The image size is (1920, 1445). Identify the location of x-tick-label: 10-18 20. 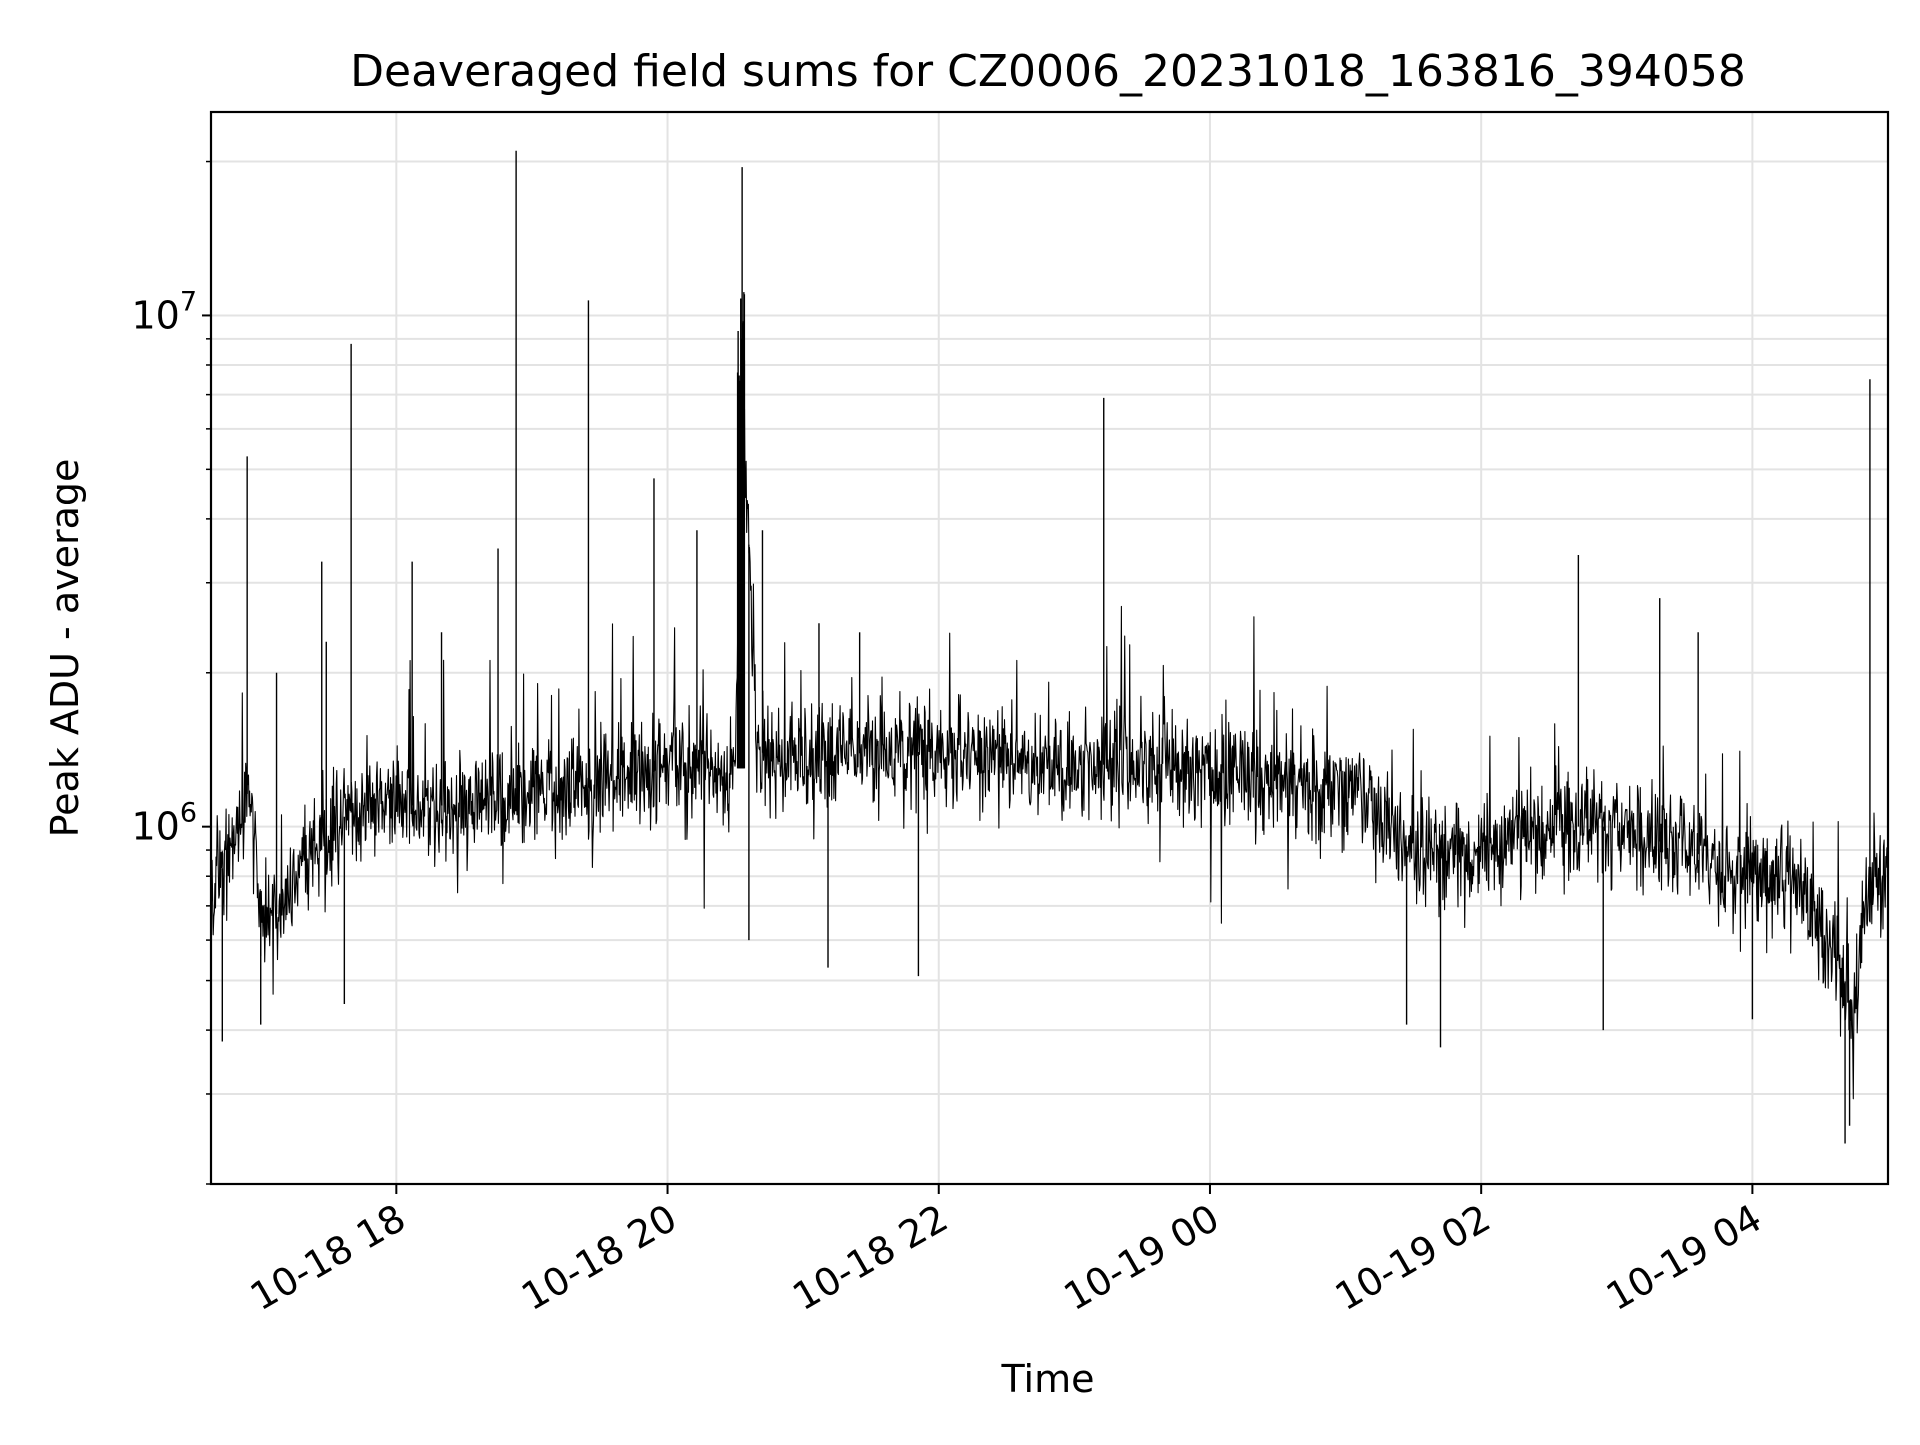
(599, 1258).